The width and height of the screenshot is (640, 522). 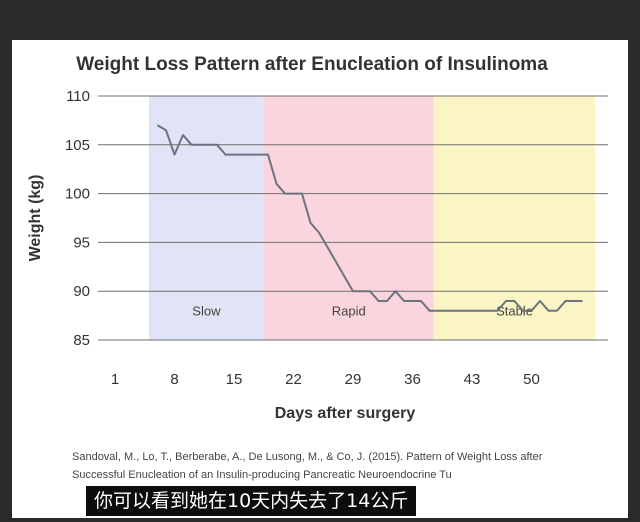 What do you see at coordinates (251, 501) in the screenshot?
I see `video-subtitle-caption: 你可以看到她在10天内失去了14公斤` at bounding box center [251, 501].